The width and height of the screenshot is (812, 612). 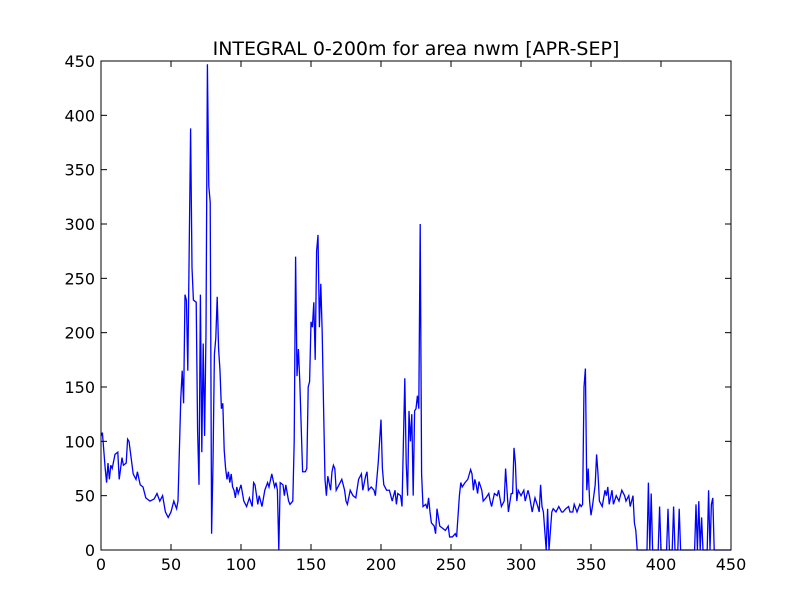 What do you see at coordinates (731, 564) in the screenshot?
I see `x-tick-label: 450` at bounding box center [731, 564].